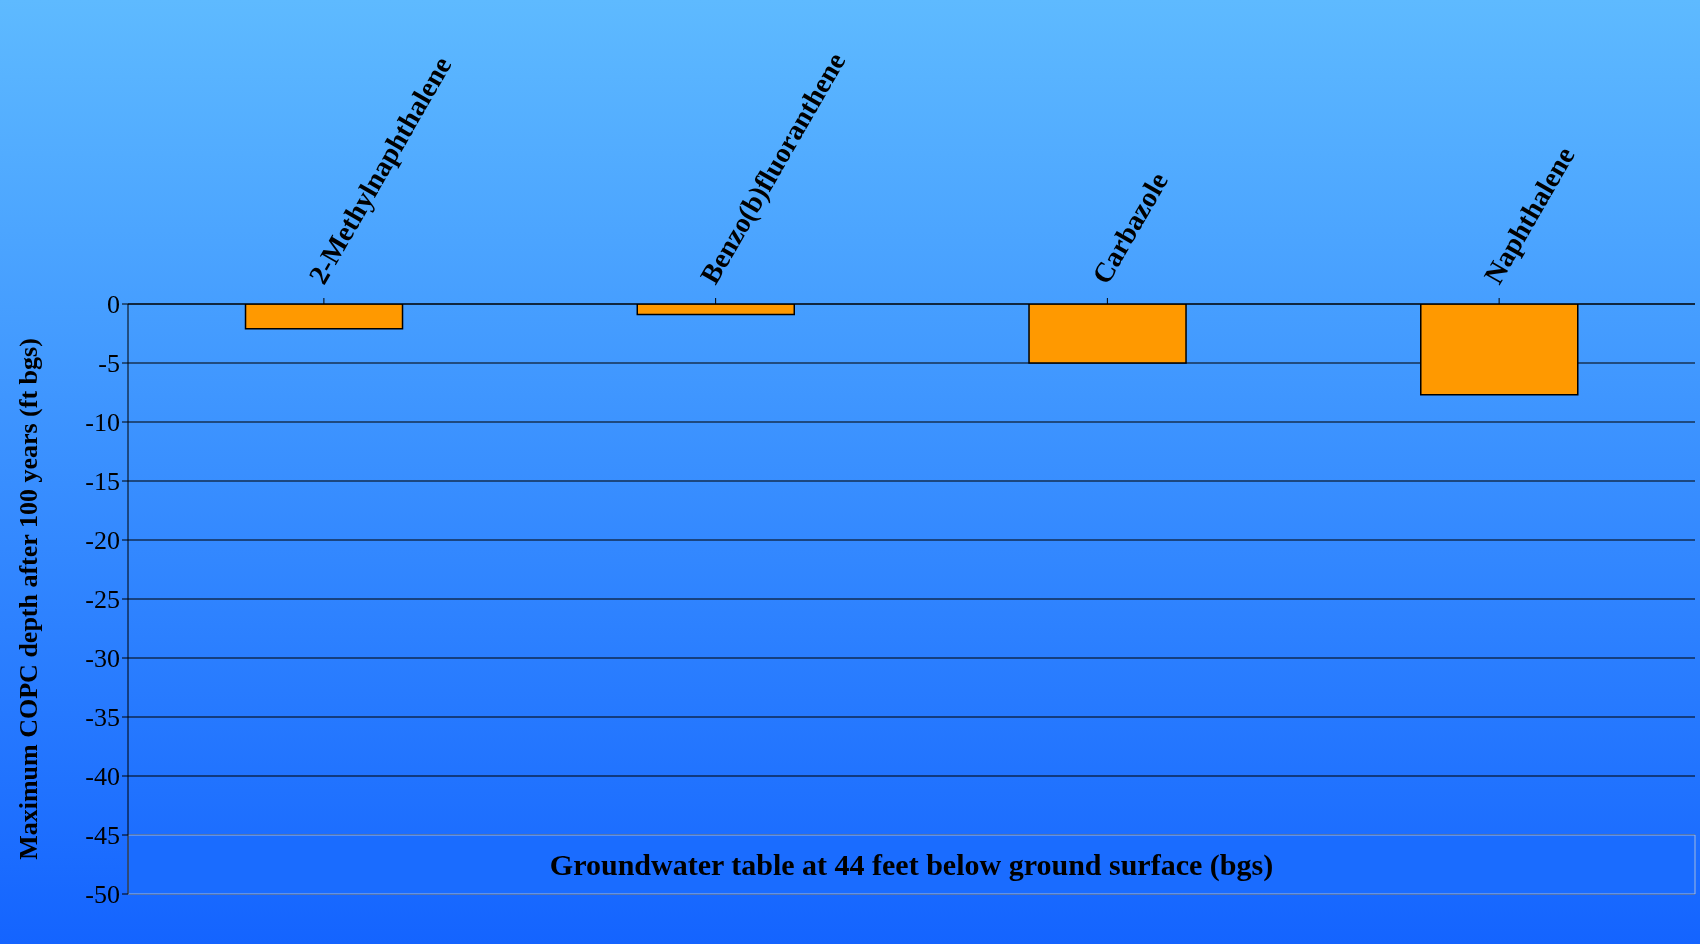 The image size is (1700, 944). What do you see at coordinates (102, 718) in the screenshot?
I see `y-tick-label: -35` at bounding box center [102, 718].